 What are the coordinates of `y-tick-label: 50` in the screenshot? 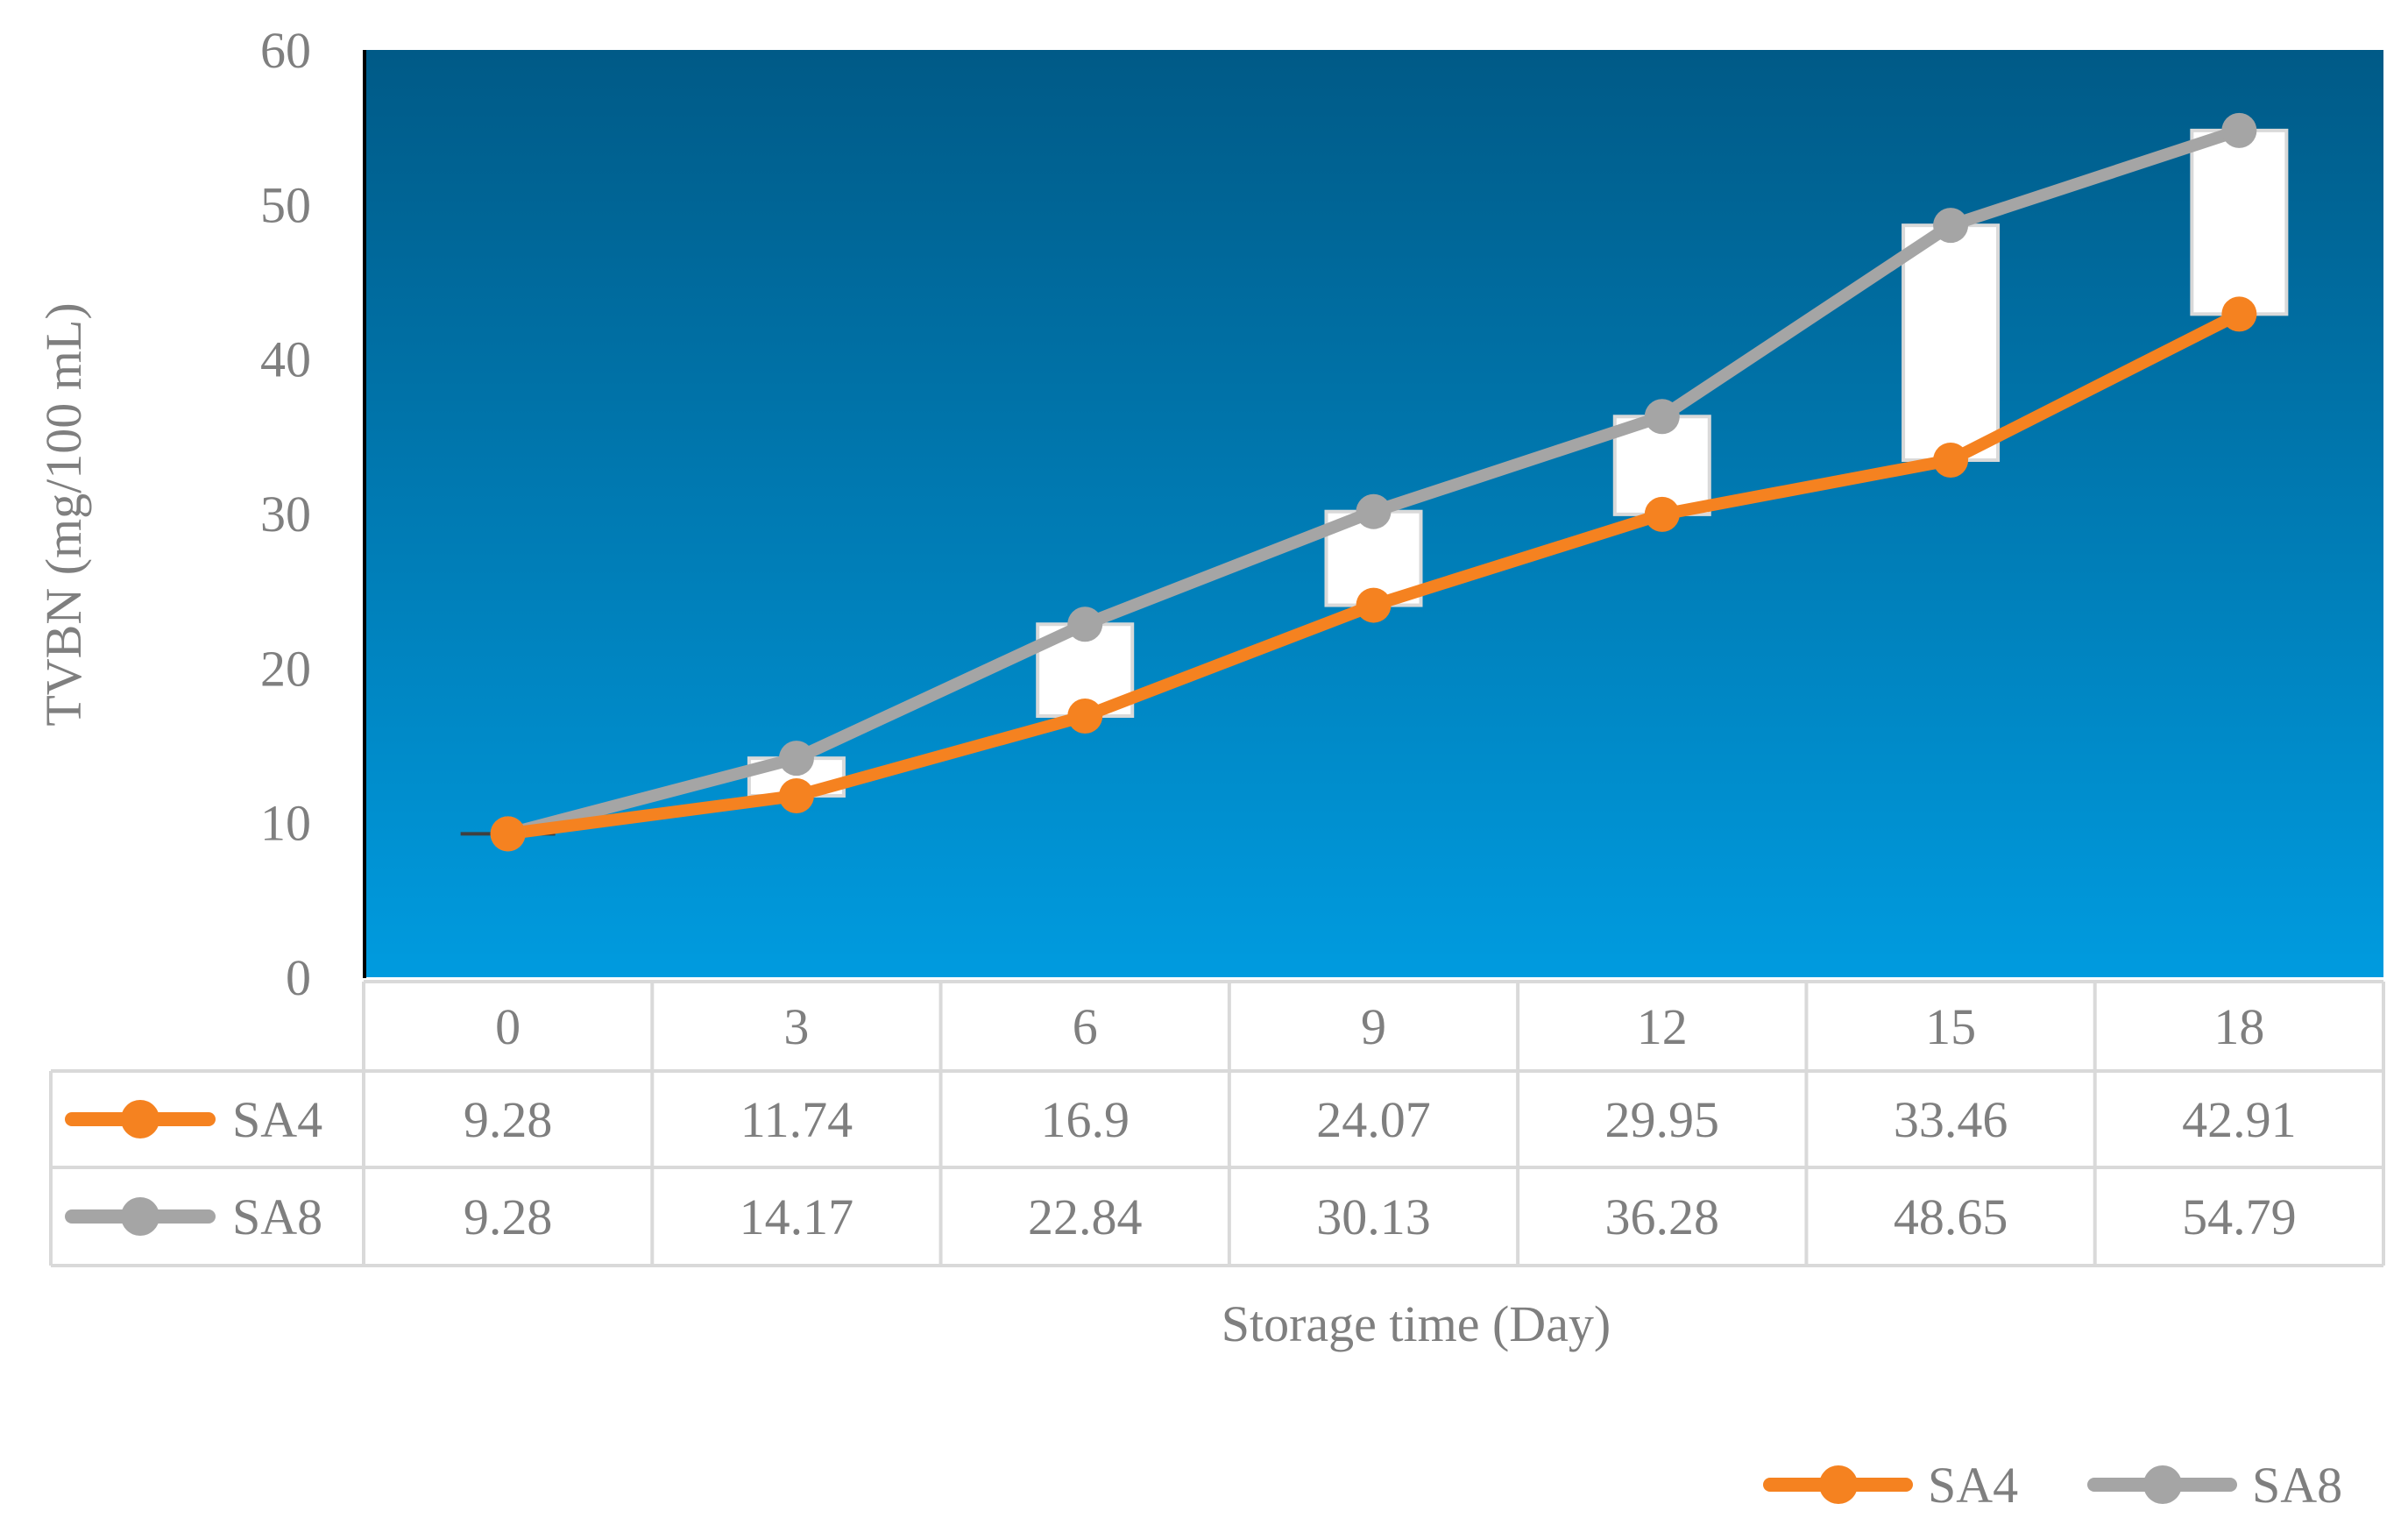 It's located at (286, 204).